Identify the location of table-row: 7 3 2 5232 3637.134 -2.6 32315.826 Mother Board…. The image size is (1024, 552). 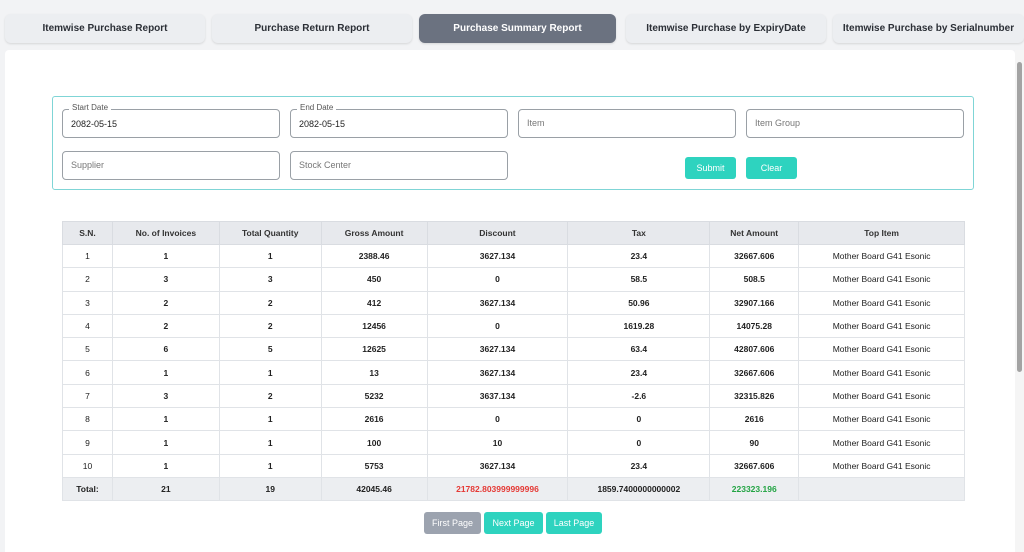
(513, 396).